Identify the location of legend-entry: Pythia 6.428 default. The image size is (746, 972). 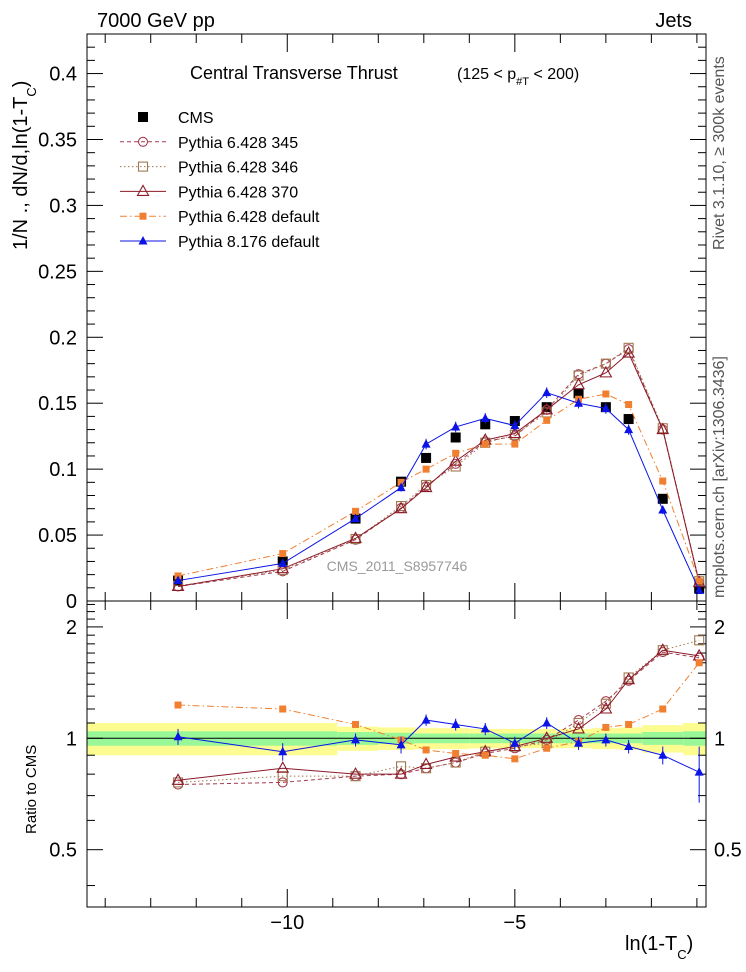
(220, 217).